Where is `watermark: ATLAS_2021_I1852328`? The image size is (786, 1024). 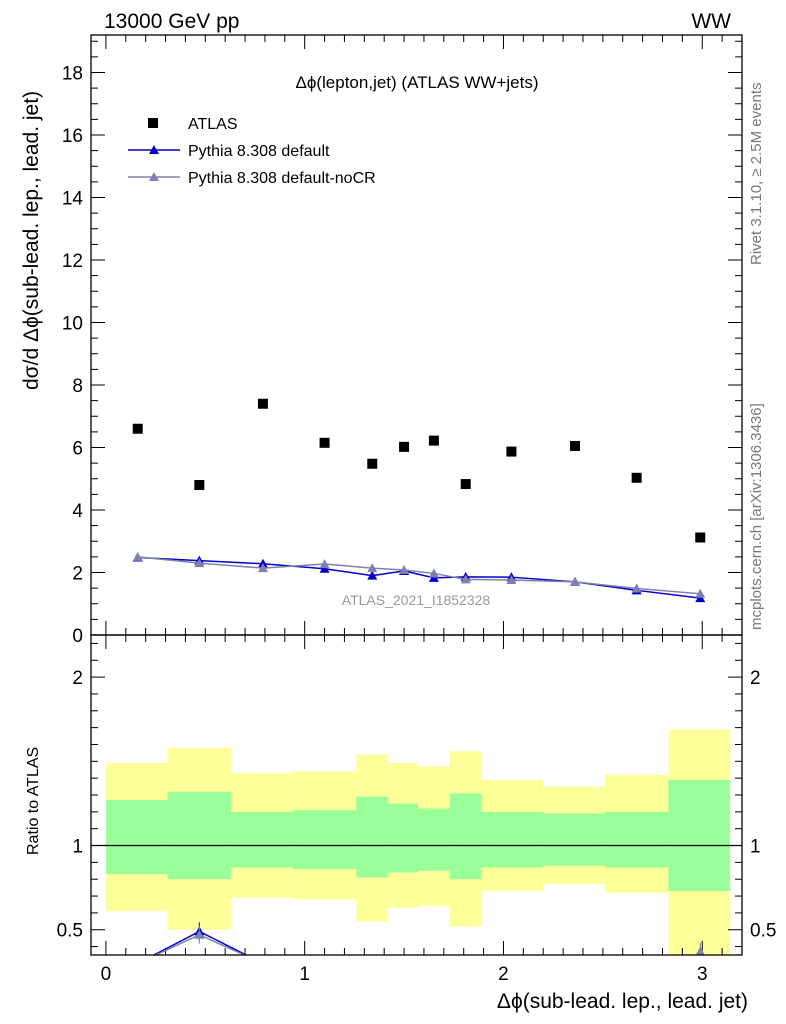
watermark: ATLAS_2021_I1852328 is located at coordinates (416, 600).